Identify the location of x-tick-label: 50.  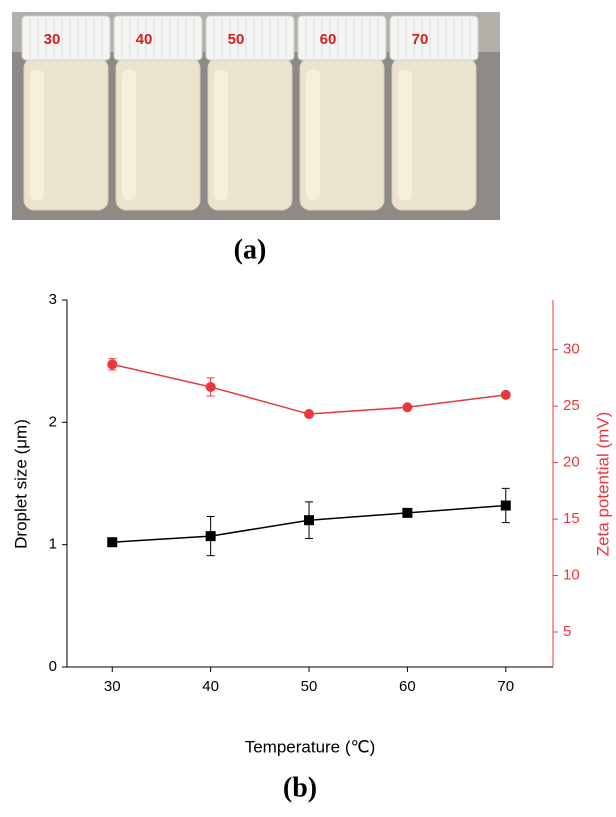
(309, 686).